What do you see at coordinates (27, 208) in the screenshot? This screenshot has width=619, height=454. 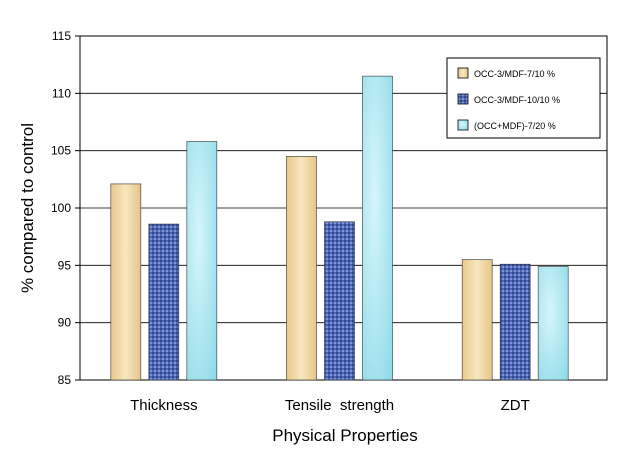 I see `y-axis-title: % compared to control` at bounding box center [27, 208].